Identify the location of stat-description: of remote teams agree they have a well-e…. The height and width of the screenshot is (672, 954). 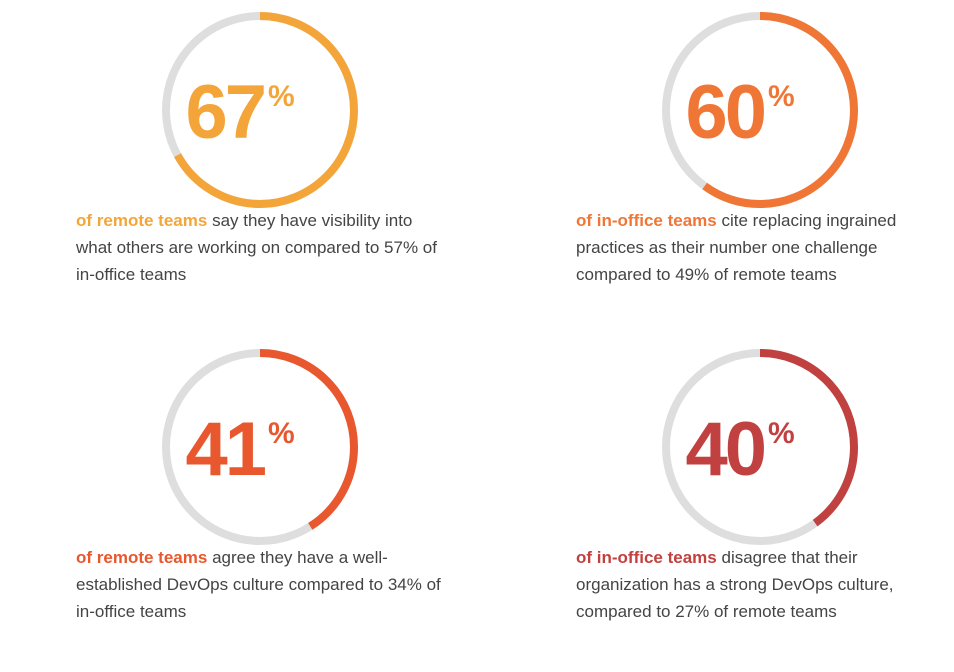
(261, 584).